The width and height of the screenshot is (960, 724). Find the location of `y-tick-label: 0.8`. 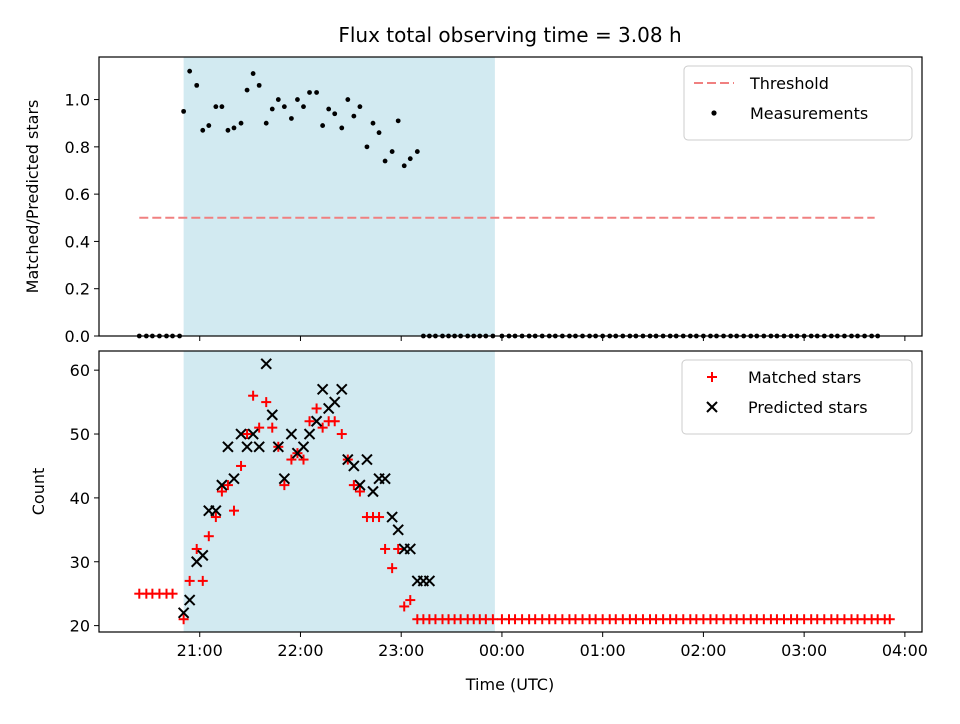

y-tick-label: 0.8 is located at coordinates (77, 147).